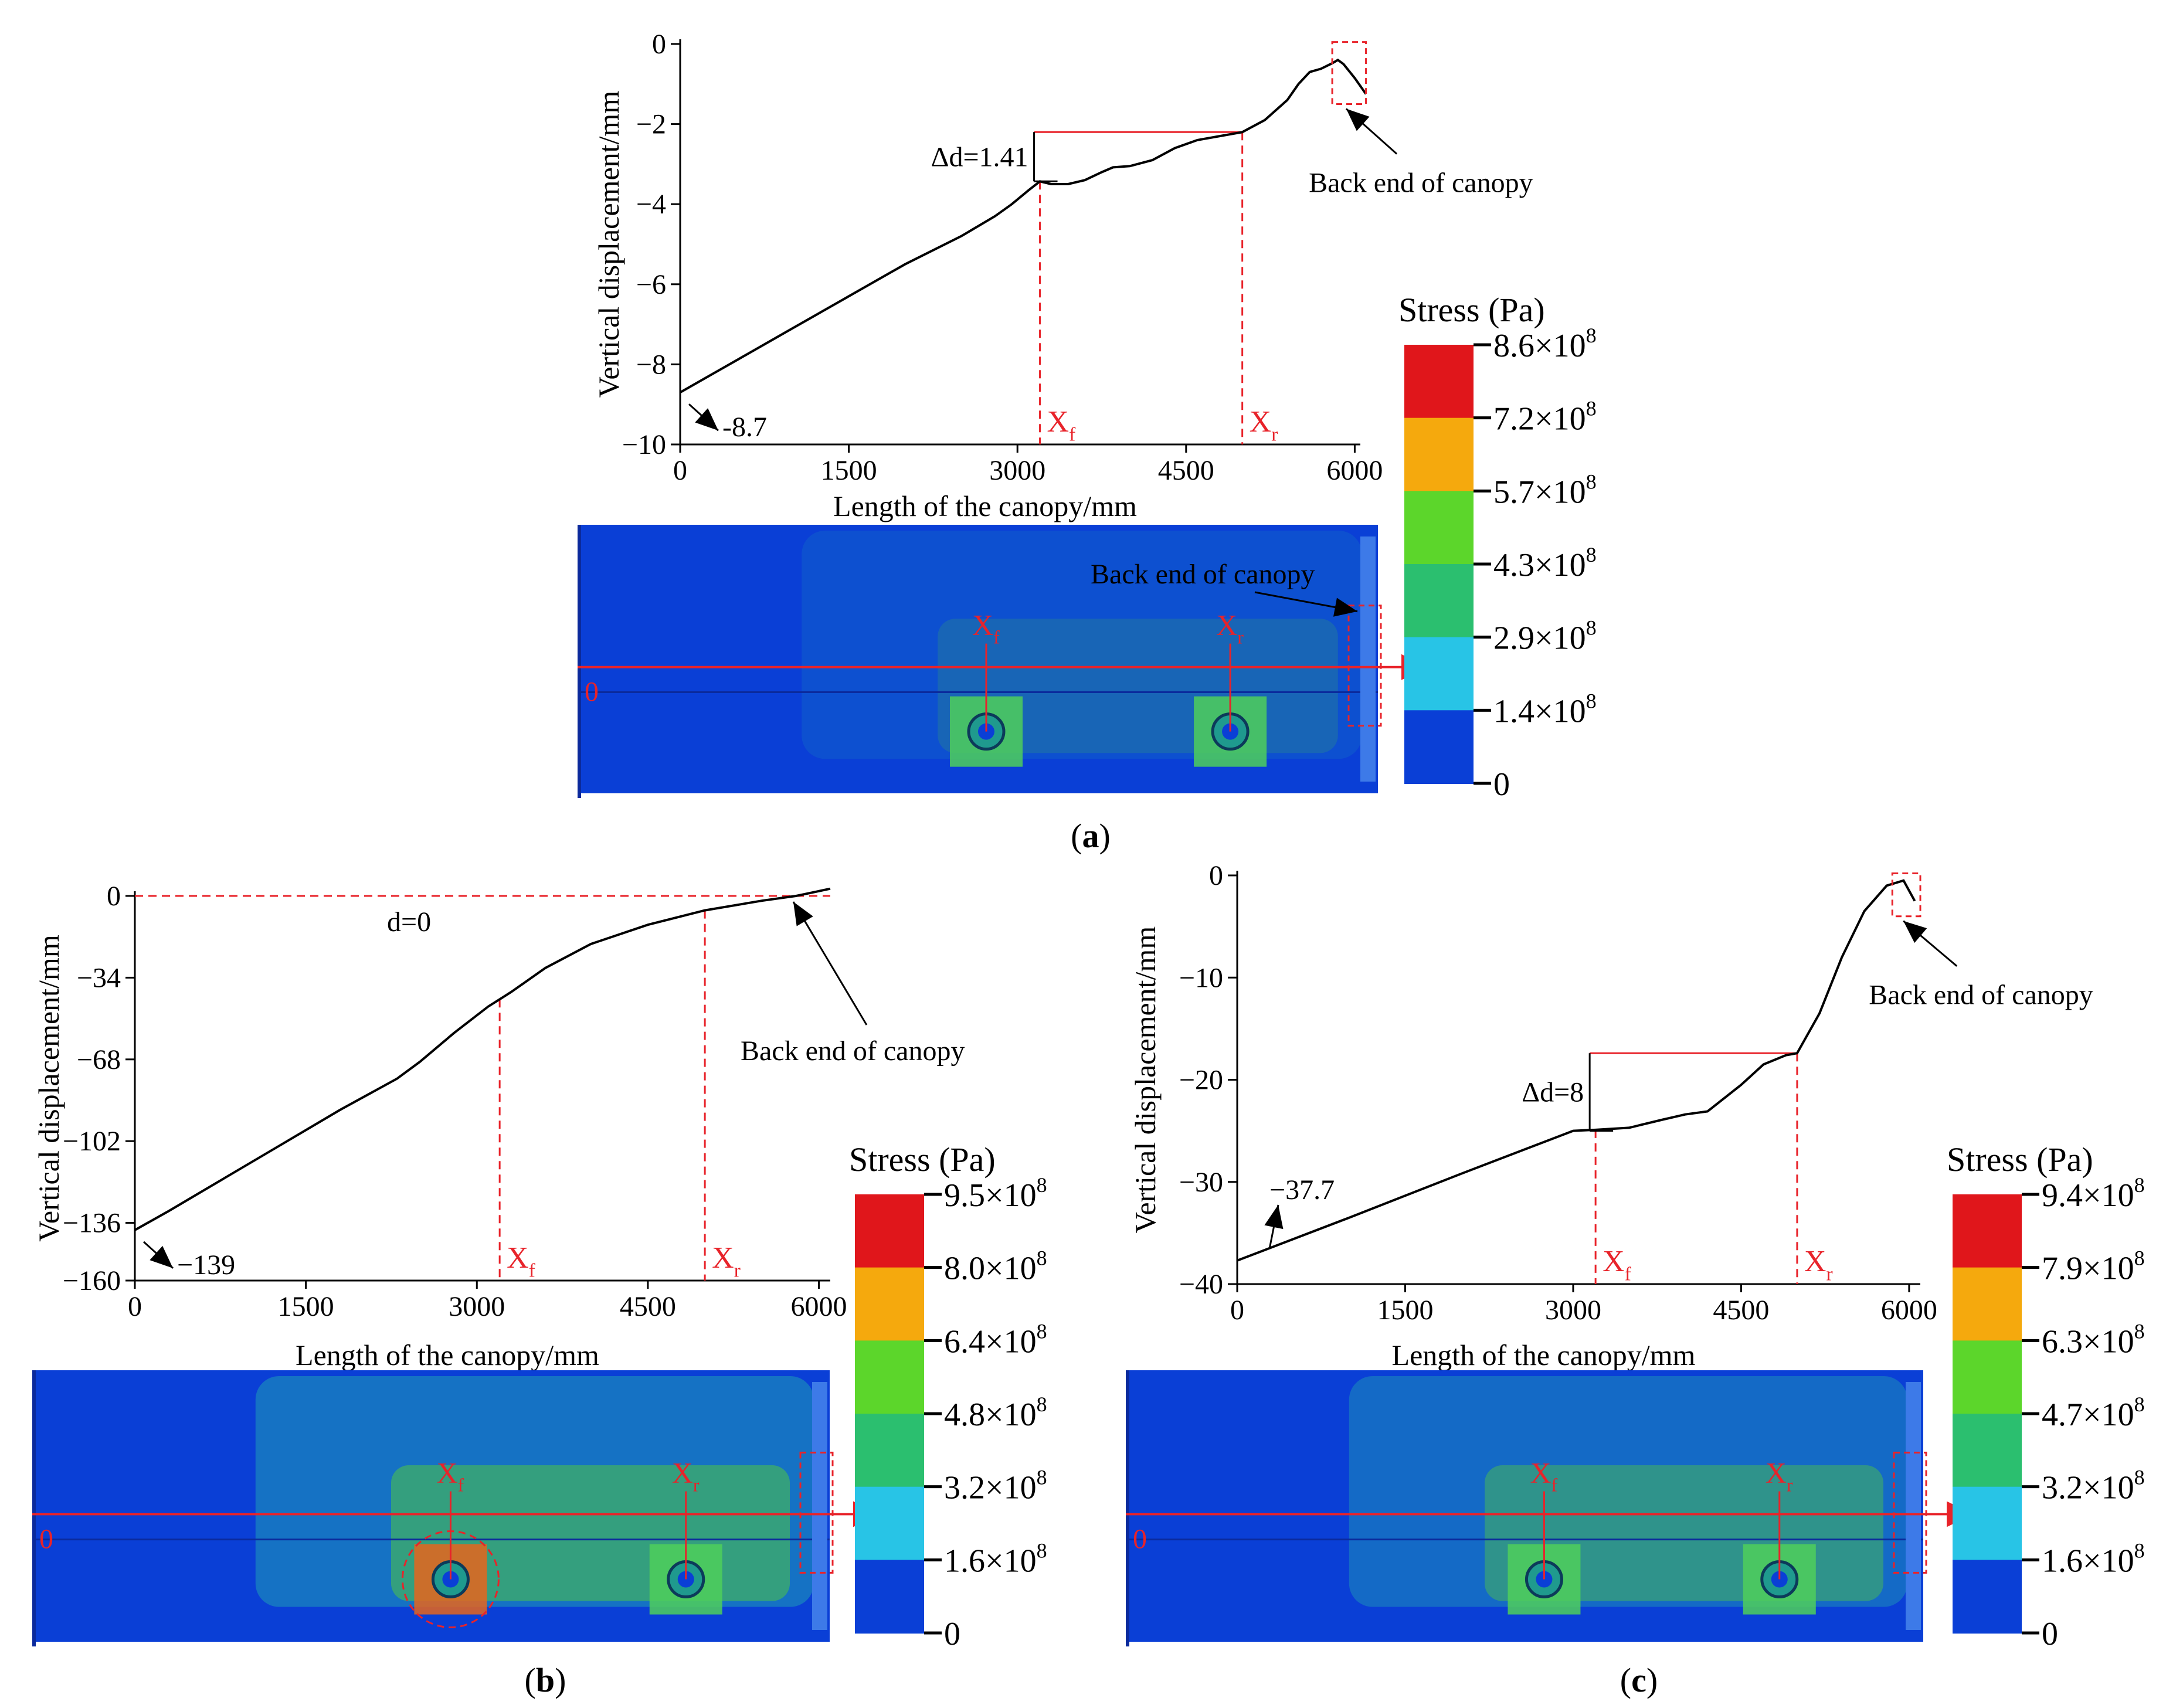 The height and width of the screenshot is (1708, 2183). What do you see at coordinates (996, 1339) in the screenshot?
I see `colorbar-tick-label: 6.4×10⁸` at bounding box center [996, 1339].